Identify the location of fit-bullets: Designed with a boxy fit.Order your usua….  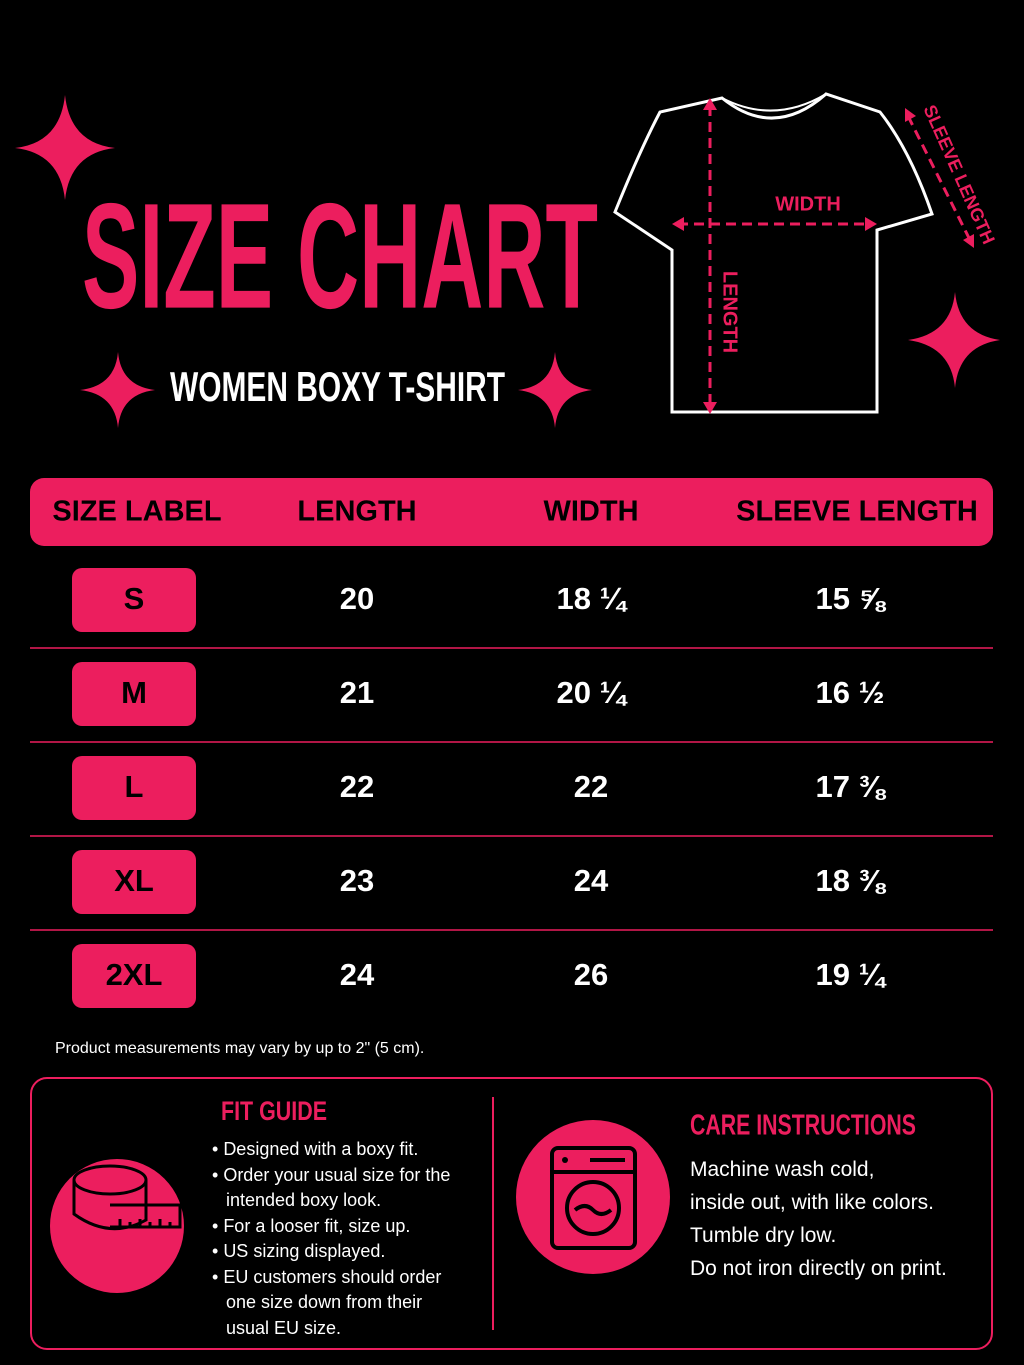
(339, 1239).